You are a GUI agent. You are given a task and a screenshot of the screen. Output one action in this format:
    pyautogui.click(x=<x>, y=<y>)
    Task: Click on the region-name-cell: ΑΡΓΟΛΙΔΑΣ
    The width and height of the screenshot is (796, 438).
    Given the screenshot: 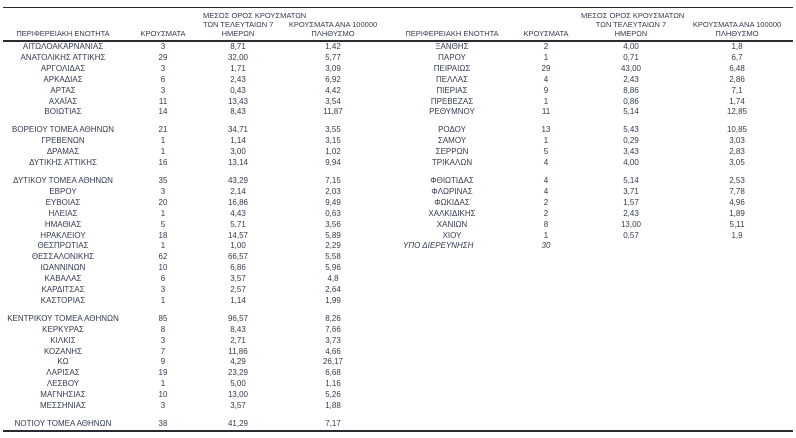 What is the action you would take?
    pyautogui.click(x=63, y=68)
    